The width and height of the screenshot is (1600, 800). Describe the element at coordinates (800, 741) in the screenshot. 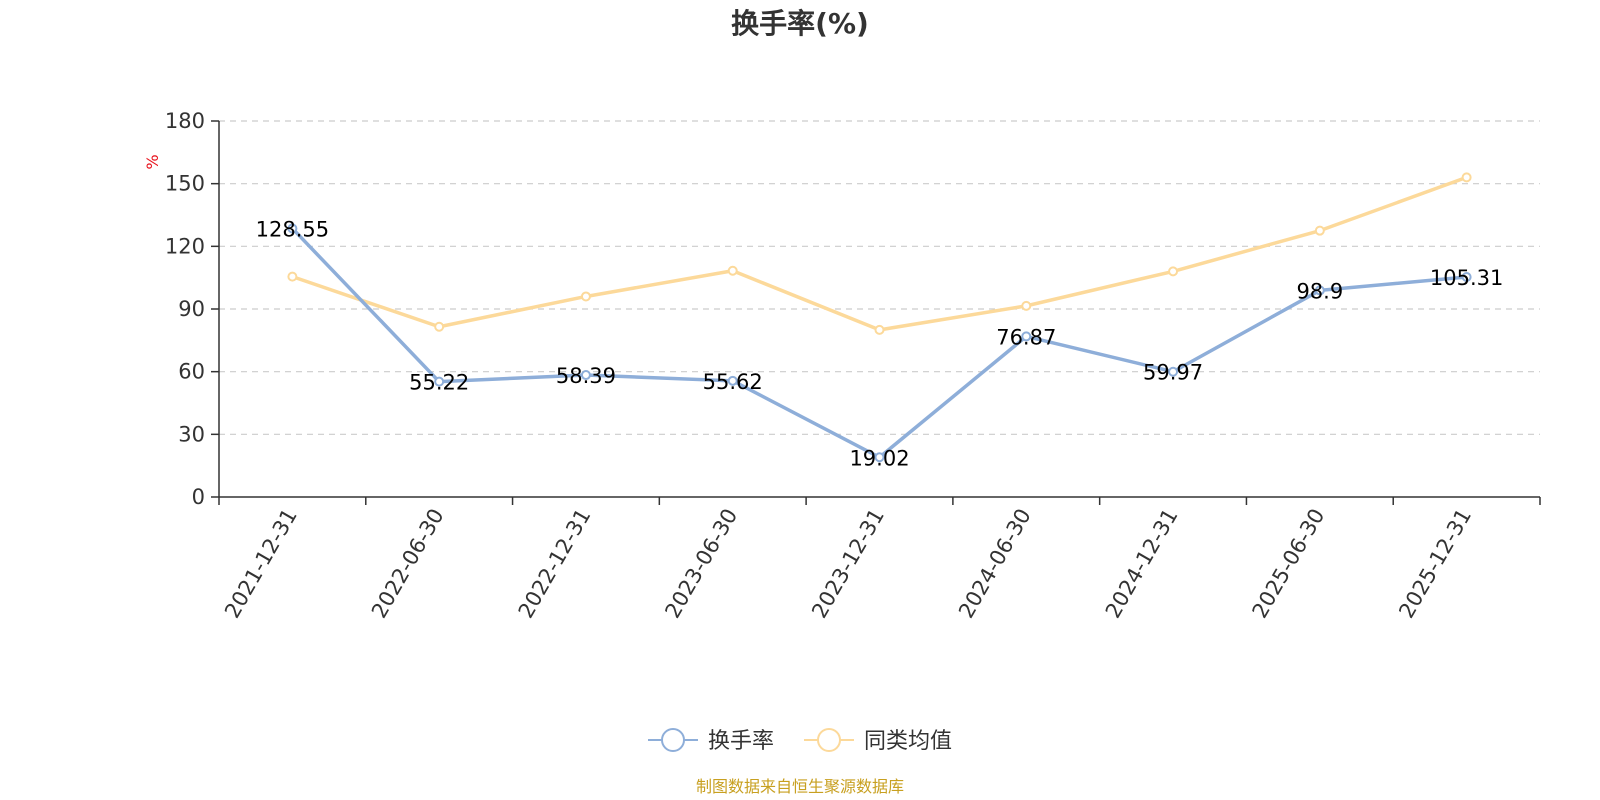

I see `legend: 换手率 同类均值` at that location.